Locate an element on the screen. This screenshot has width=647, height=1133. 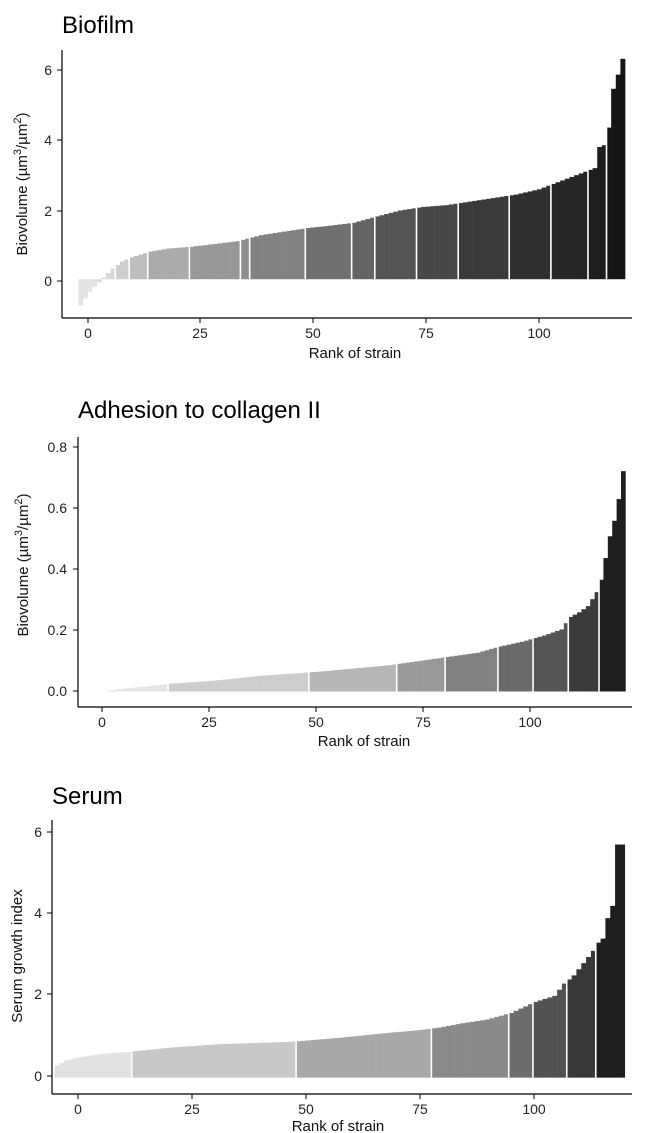
y-axis: 0.8 0.6 0.4 0.2 0.0 is located at coordinates (63, 572).